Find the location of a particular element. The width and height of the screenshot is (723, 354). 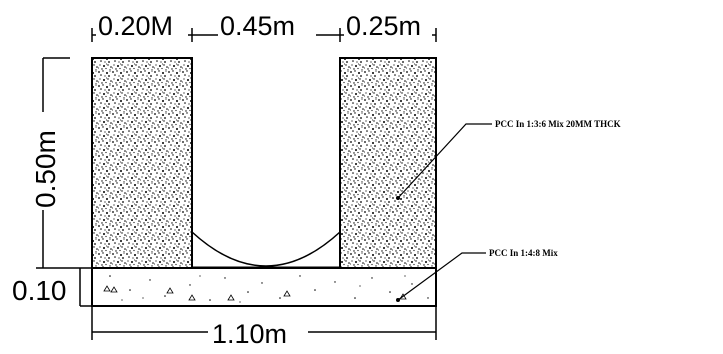

wall-material-note: PCC In 1:3:6 Mix 20MM THCK is located at coordinates (558, 124).